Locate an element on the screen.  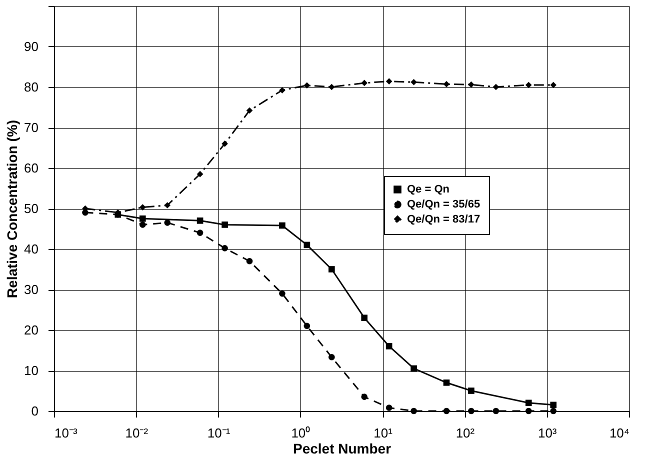
y-tick-label: 0 is located at coordinates (34, 411).